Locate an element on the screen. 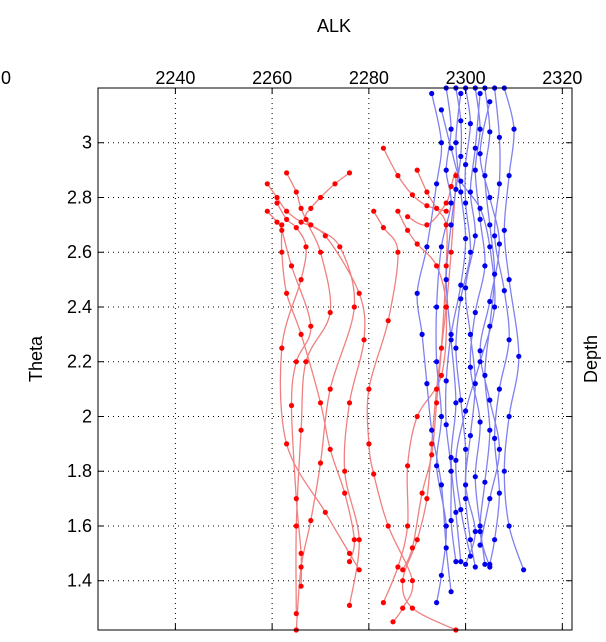  y-tick-label: 1.8 is located at coordinates (79, 471).